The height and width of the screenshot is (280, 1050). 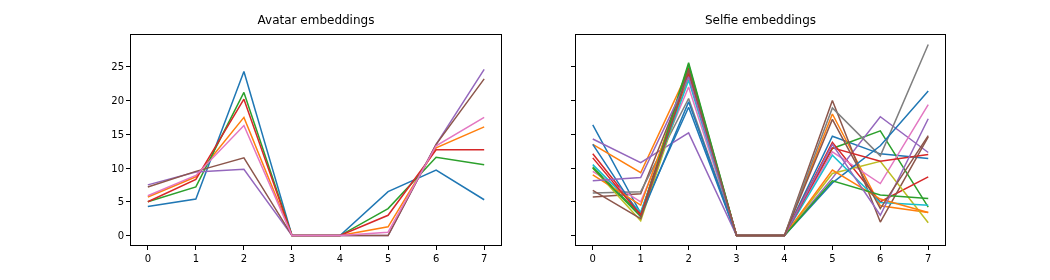 I want to click on chart-title: Selfie embeddings, so click(x=760, y=20).